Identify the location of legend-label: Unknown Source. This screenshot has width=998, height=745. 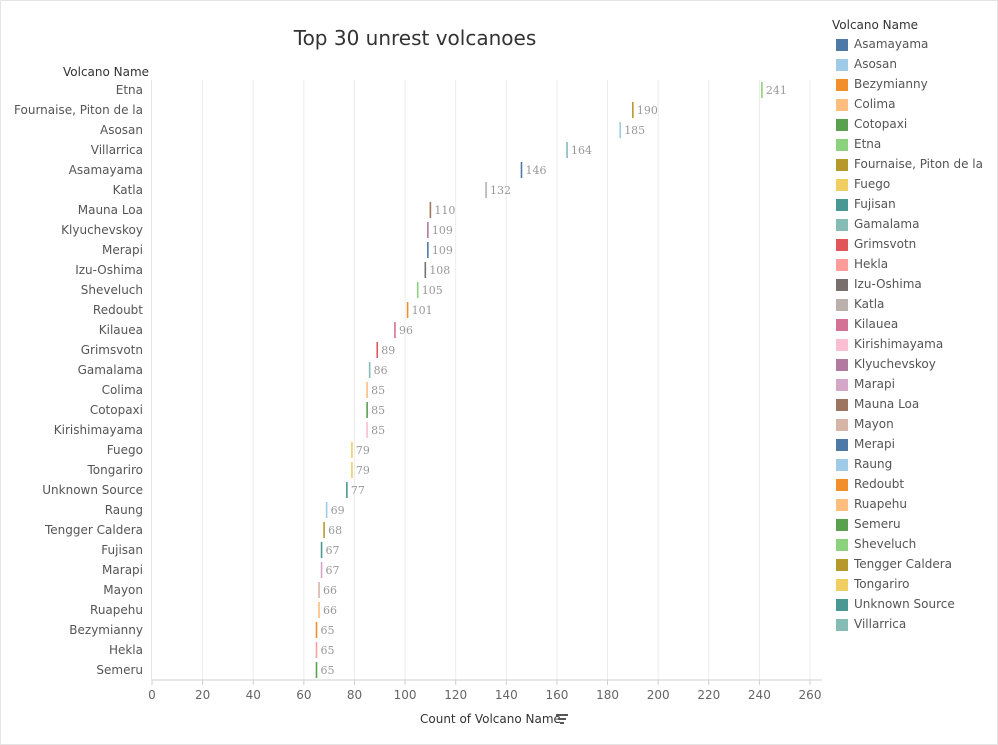
(904, 604).